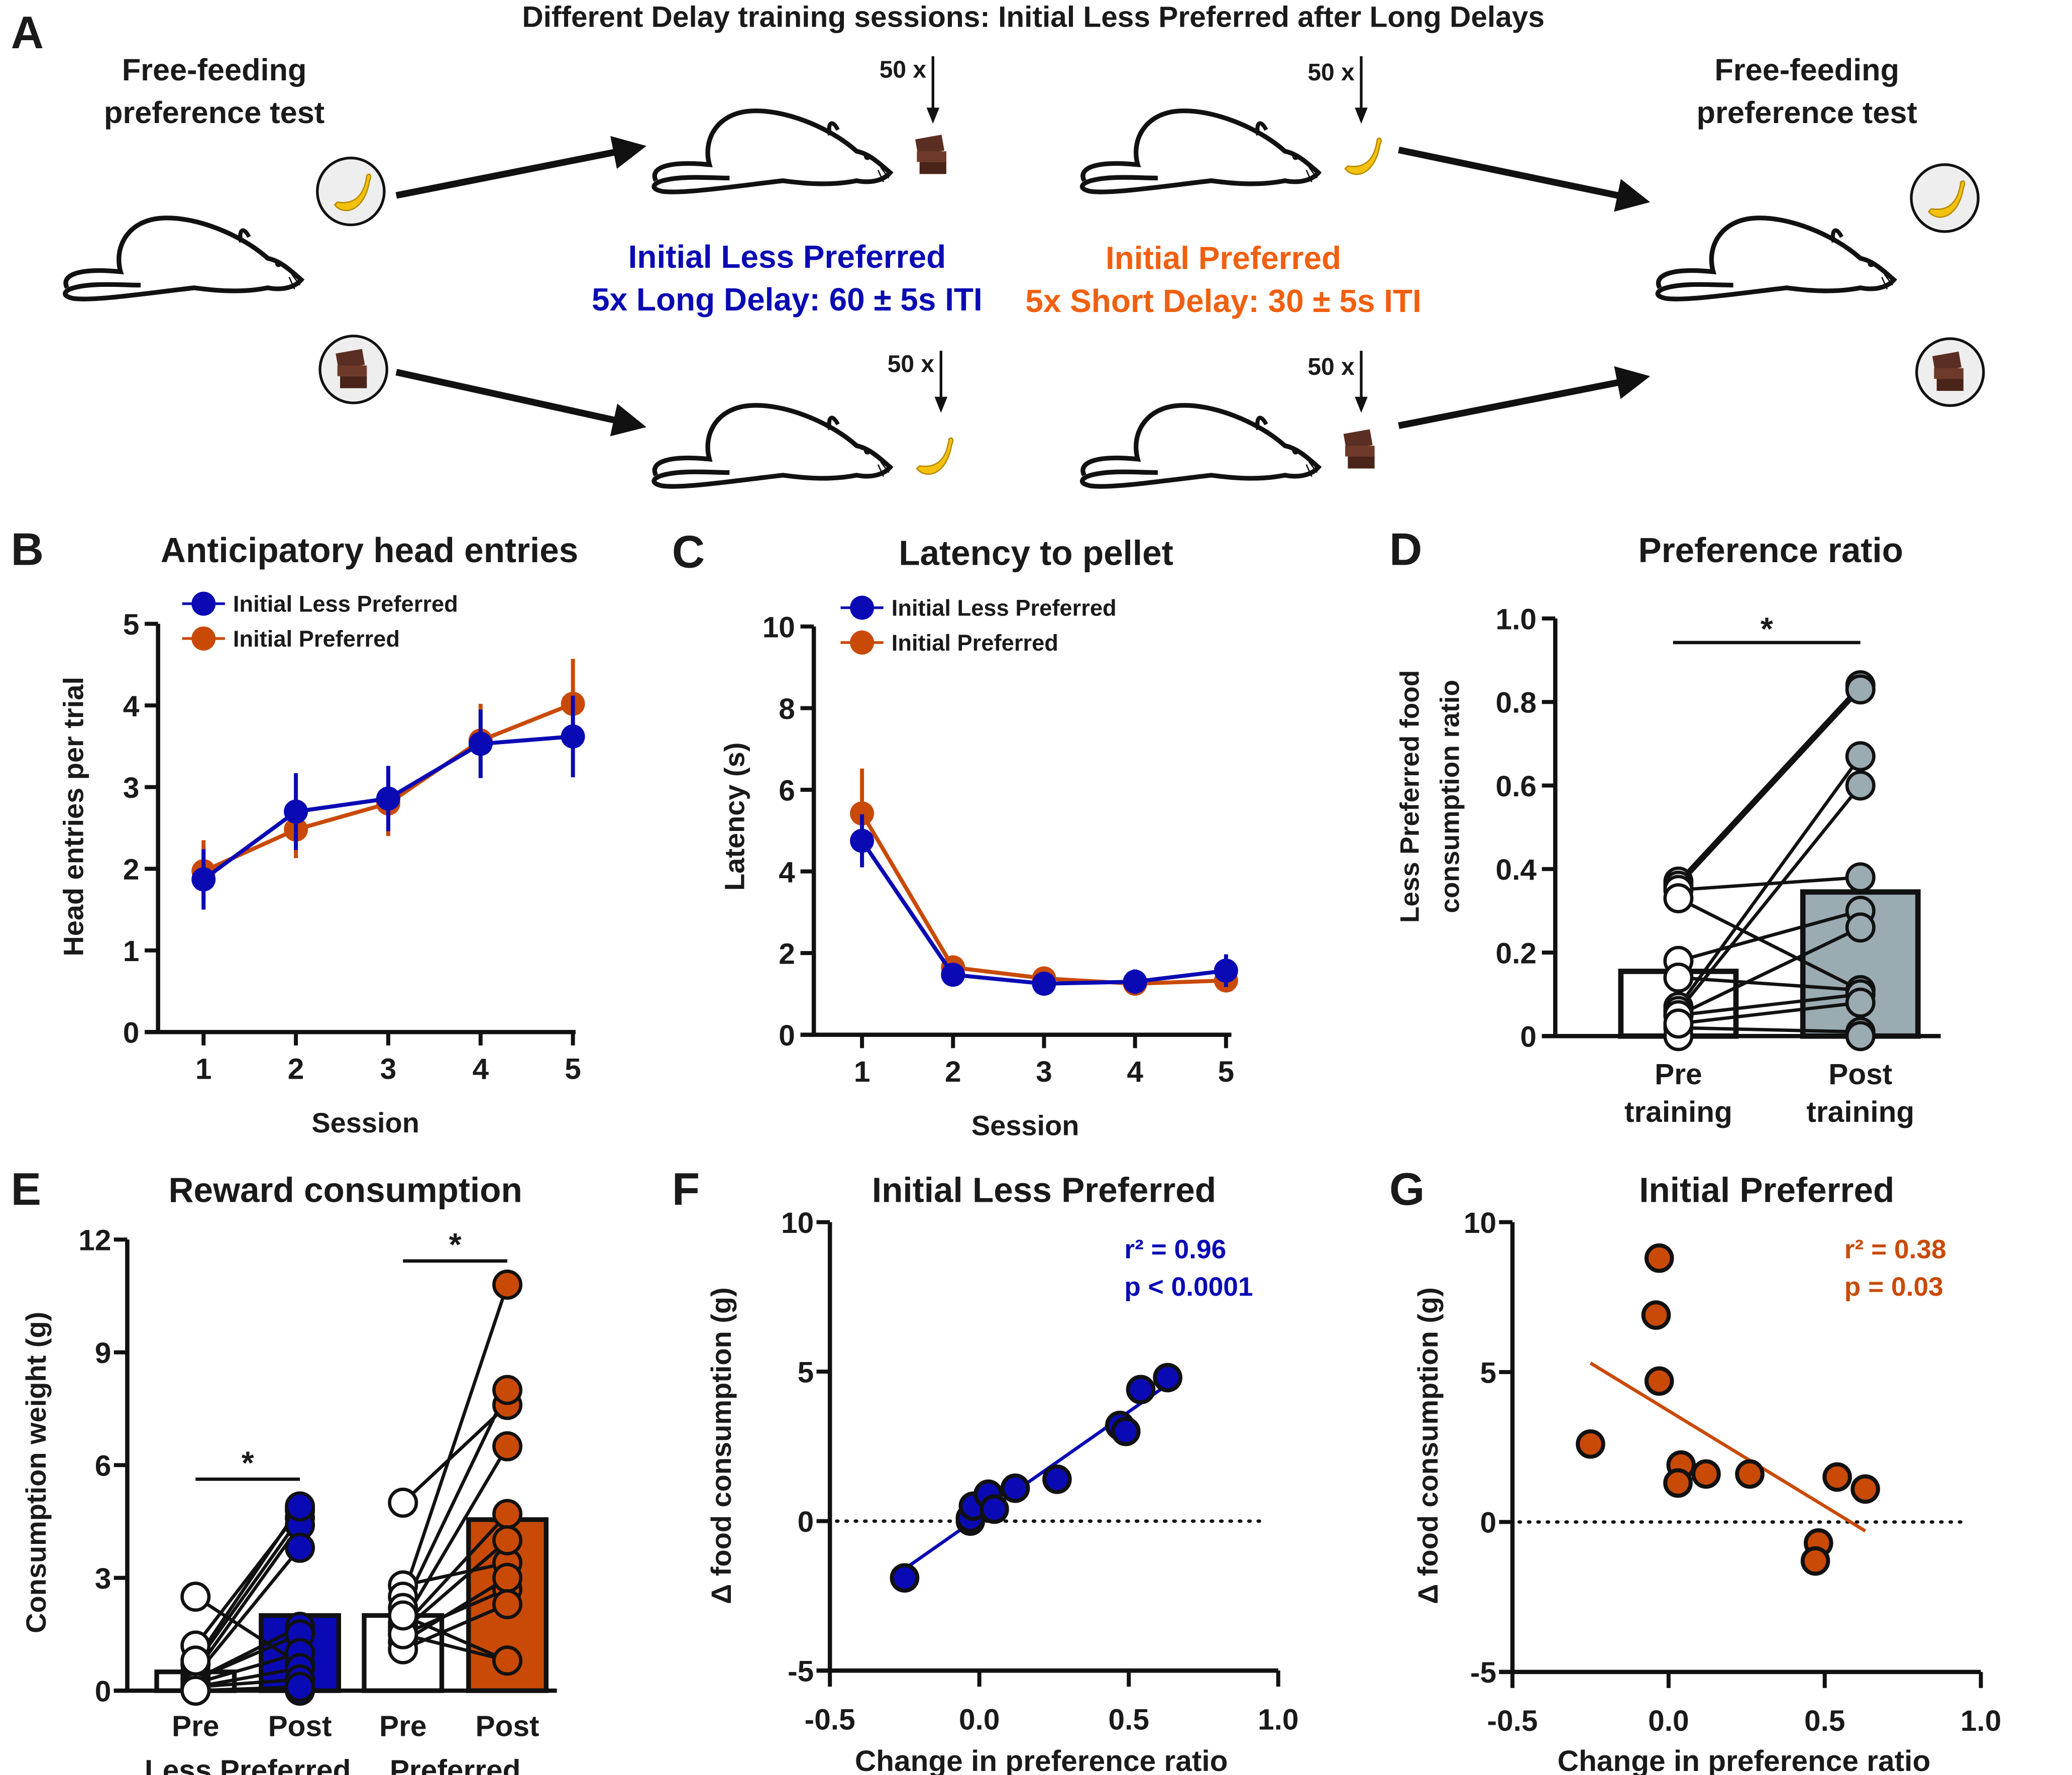  Describe the element at coordinates (455, 1764) in the screenshot. I see `group-label: Preferred` at that location.